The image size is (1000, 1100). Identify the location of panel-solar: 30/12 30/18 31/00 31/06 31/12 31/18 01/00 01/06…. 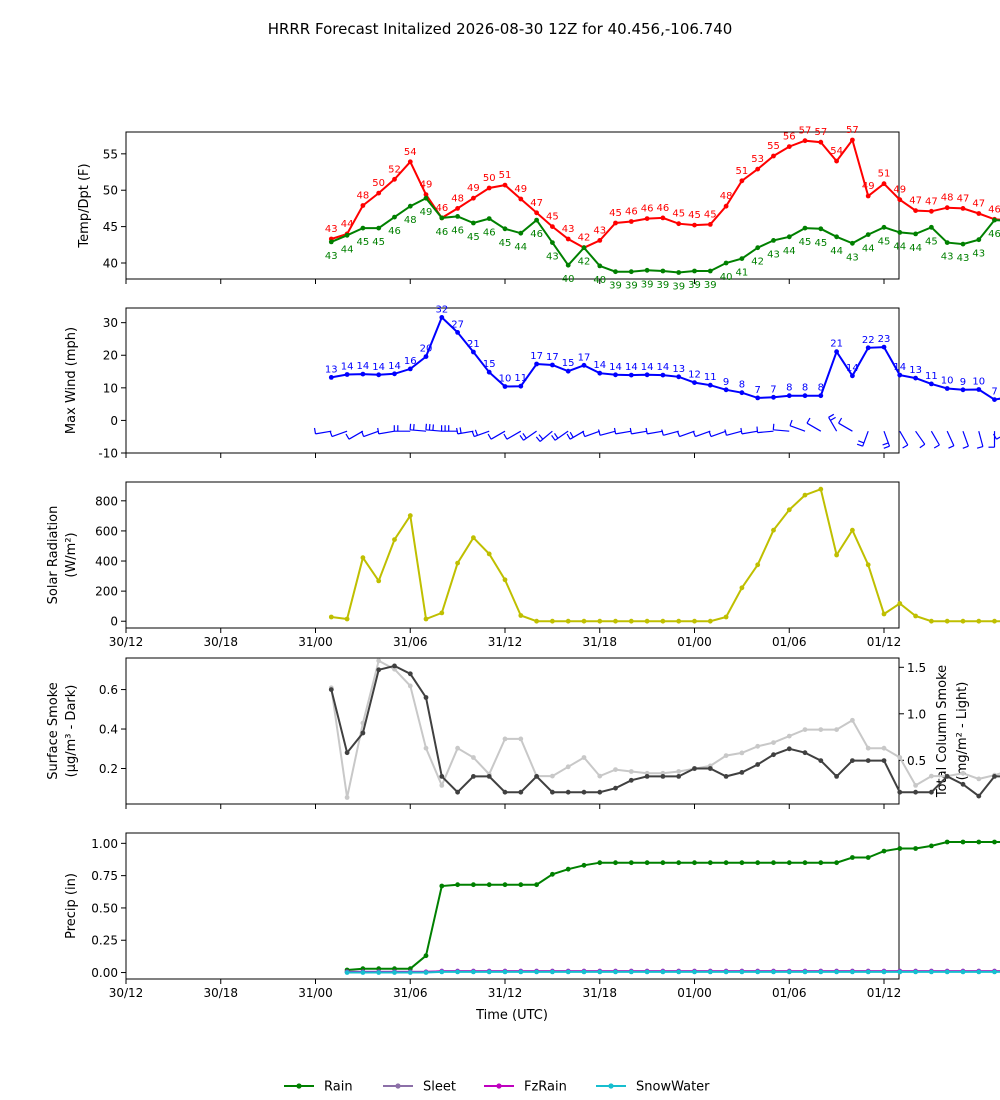
(523, 565).